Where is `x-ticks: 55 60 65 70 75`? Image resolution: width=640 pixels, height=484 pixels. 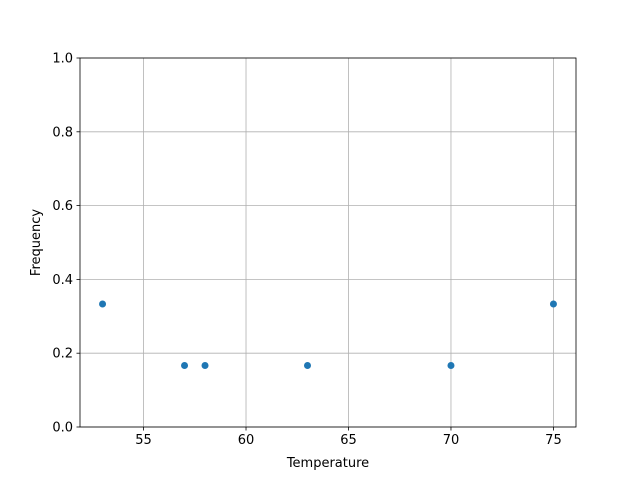
x-ticks: 55 60 65 70 75 is located at coordinates (348, 437).